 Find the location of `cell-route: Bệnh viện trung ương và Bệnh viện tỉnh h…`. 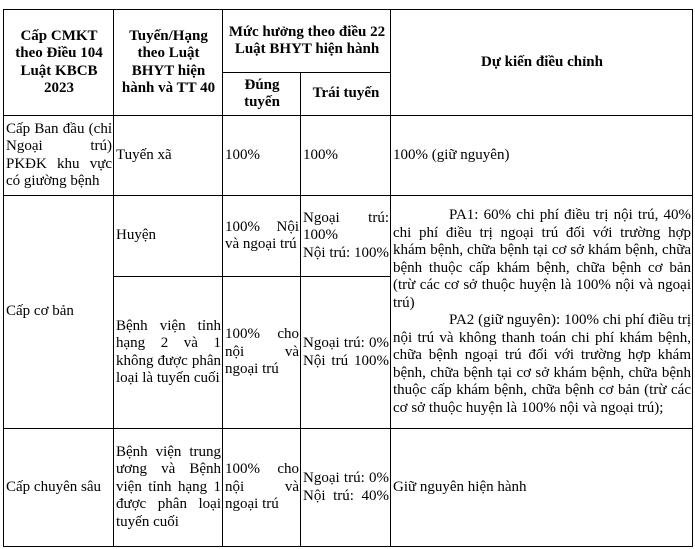

cell-route: Bệnh viện trung ương và Bệnh viện tỉnh h… is located at coordinates (168, 487).